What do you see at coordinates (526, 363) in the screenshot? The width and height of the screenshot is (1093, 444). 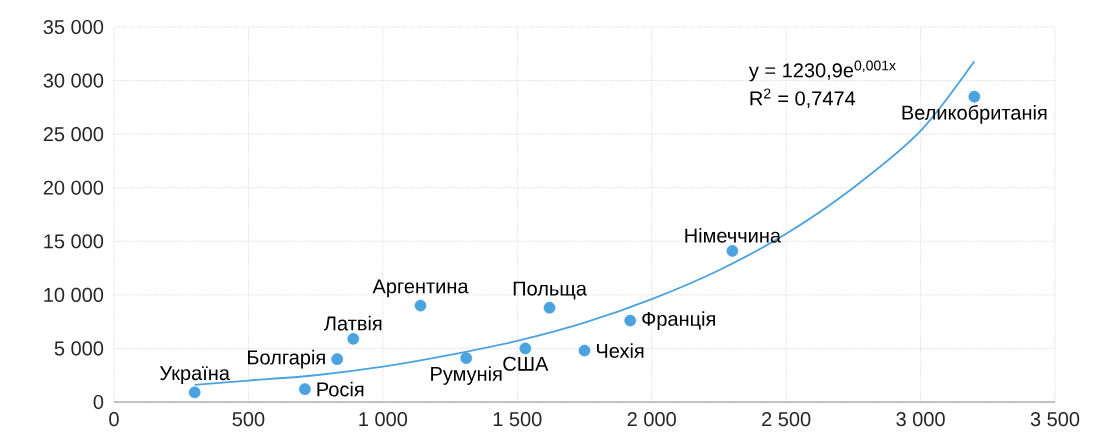 I see `annotation: США` at bounding box center [526, 363].